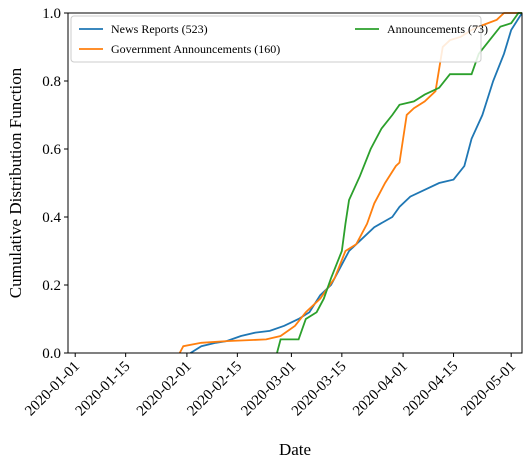 Image resolution: width=524 pixels, height=466 pixels. I want to click on x-tick-label: 2020-02-15, so click(214, 389).